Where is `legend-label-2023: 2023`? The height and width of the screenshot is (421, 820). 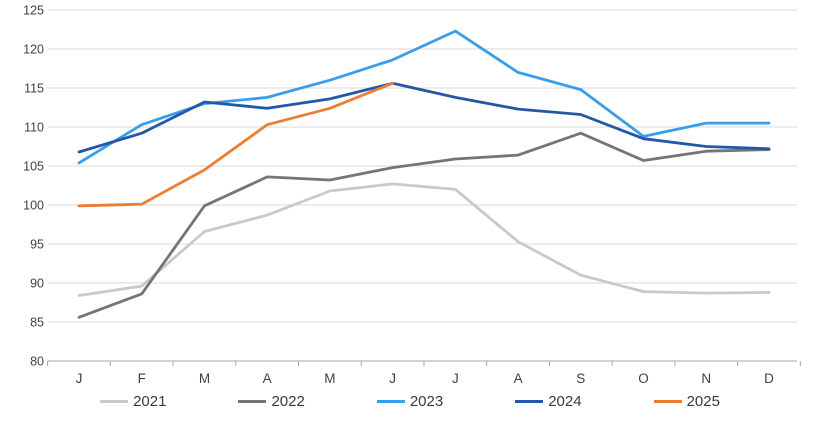
legend-label-2023: 2023 is located at coordinates (426, 401).